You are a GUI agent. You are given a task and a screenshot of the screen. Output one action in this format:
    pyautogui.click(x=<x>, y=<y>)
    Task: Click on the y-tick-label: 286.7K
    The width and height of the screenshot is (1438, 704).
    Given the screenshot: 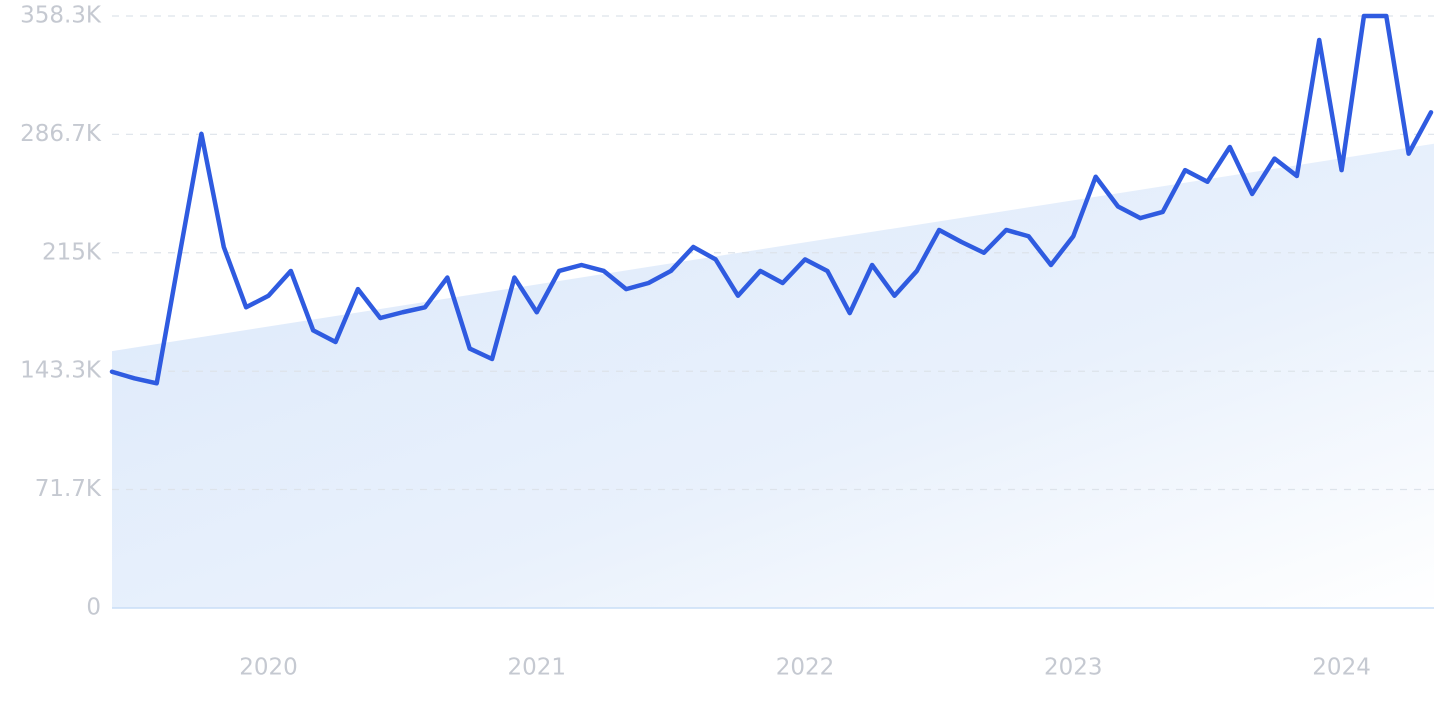 What is the action you would take?
    pyautogui.click(x=61, y=134)
    